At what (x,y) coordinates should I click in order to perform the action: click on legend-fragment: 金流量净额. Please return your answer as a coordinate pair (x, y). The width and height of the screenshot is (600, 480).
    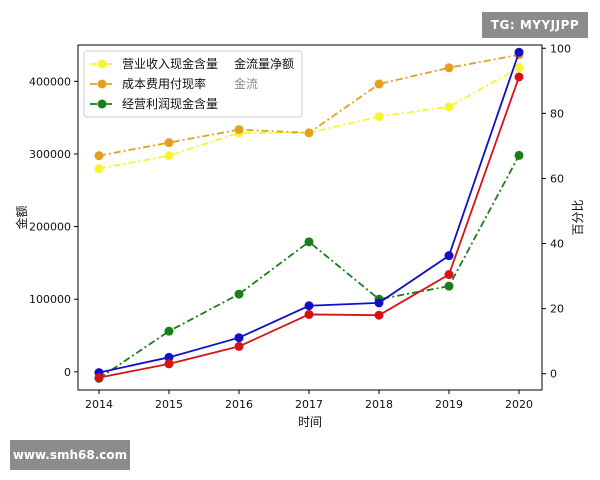
    Looking at the image, I should click on (264, 63).